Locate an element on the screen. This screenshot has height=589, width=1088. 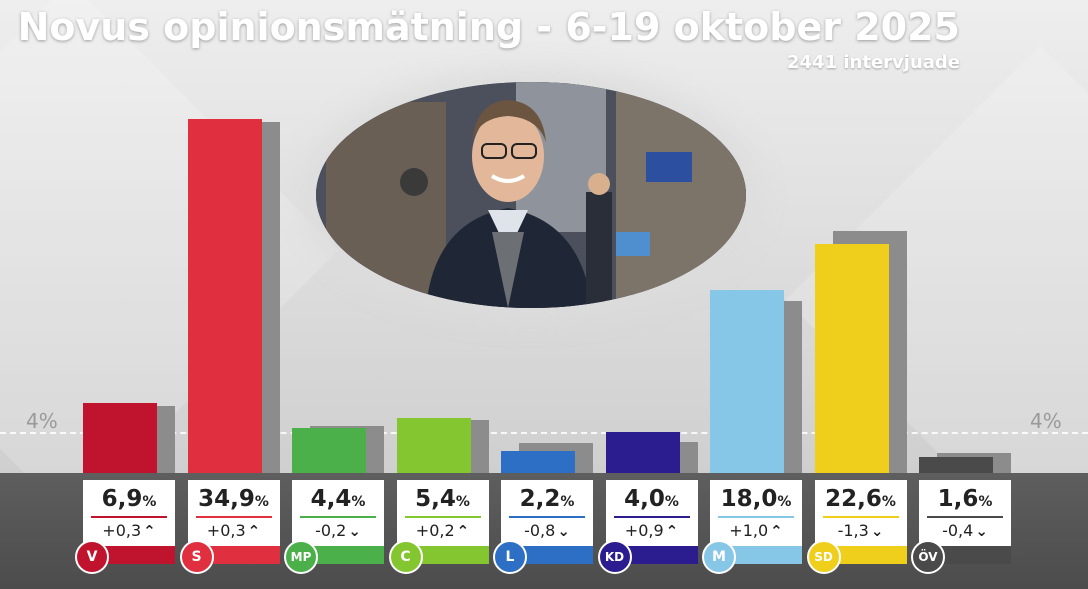
change-value-kd: +0,9 is located at coordinates (644, 530).